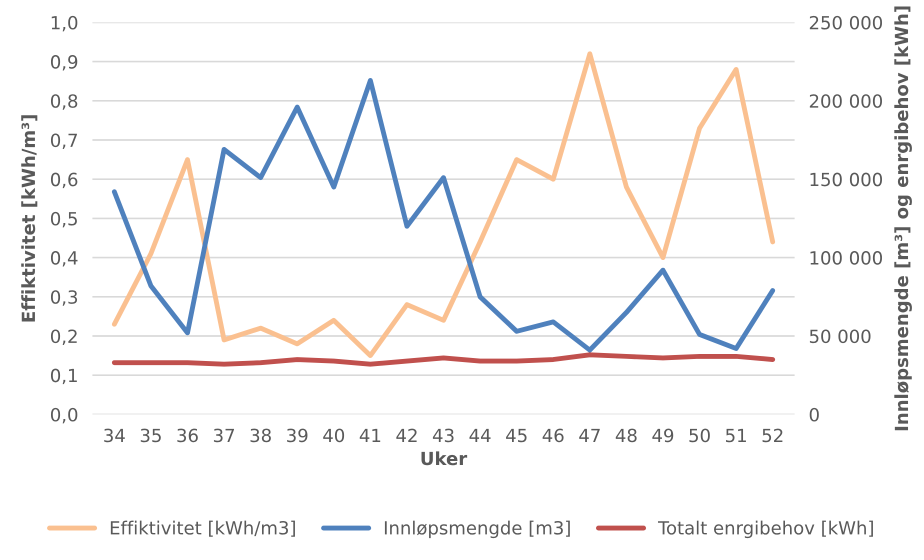 The width and height of the screenshot is (924, 560). What do you see at coordinates (516, 435) in the screenshot?
I see `x-tick-label: 45` at bounding box center [516, 435].